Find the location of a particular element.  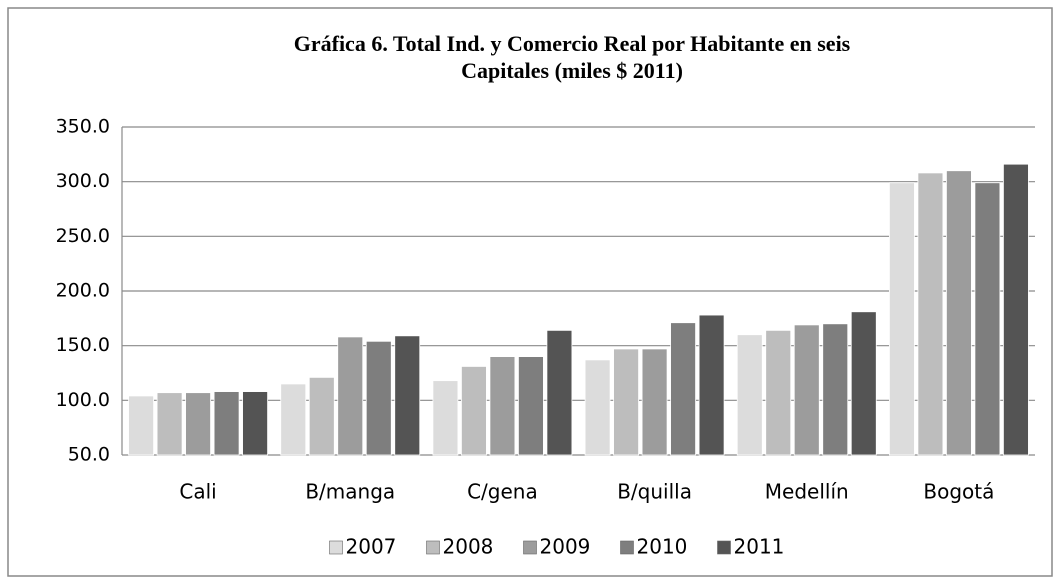

y-tick-label: 50.0 is located at coordinates (89, 455).